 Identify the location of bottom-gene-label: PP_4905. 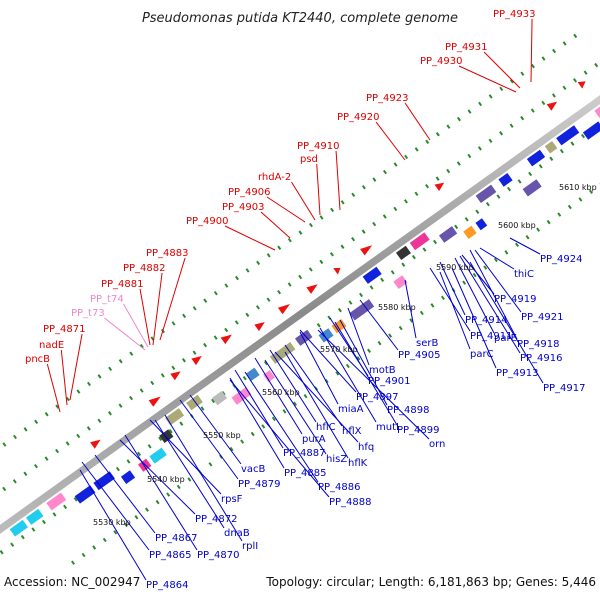
(419, 355).